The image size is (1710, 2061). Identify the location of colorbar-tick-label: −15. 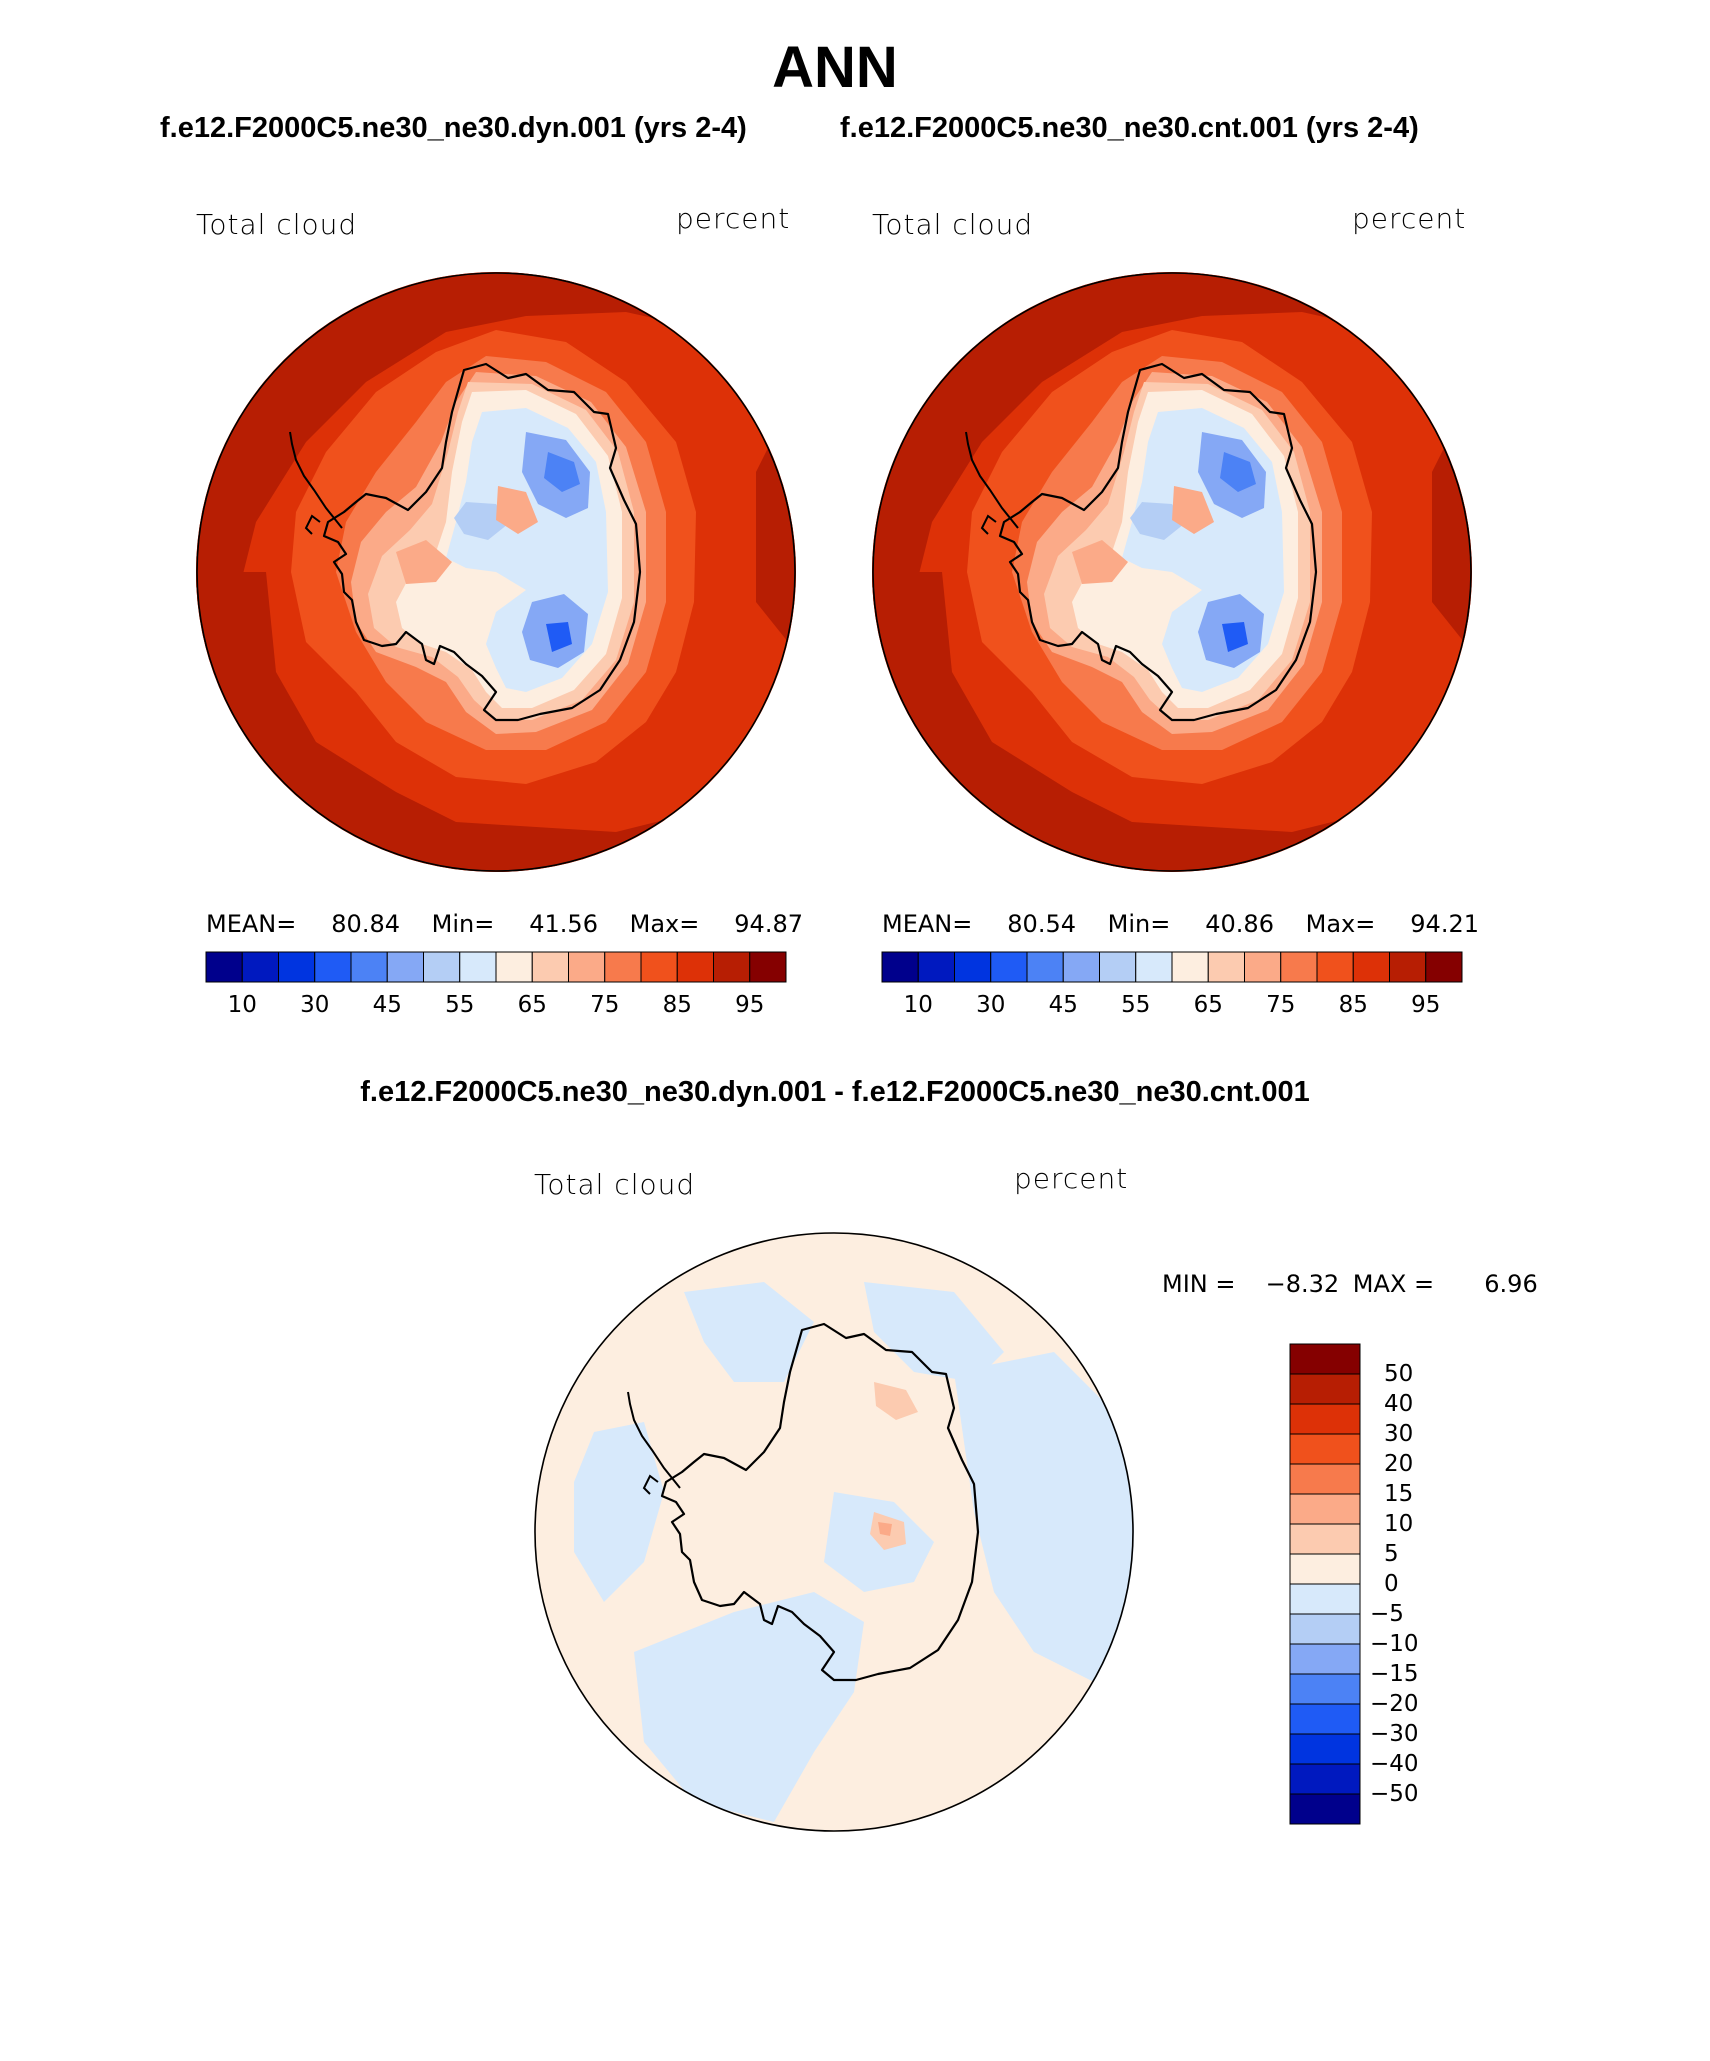
(1394, 1674).